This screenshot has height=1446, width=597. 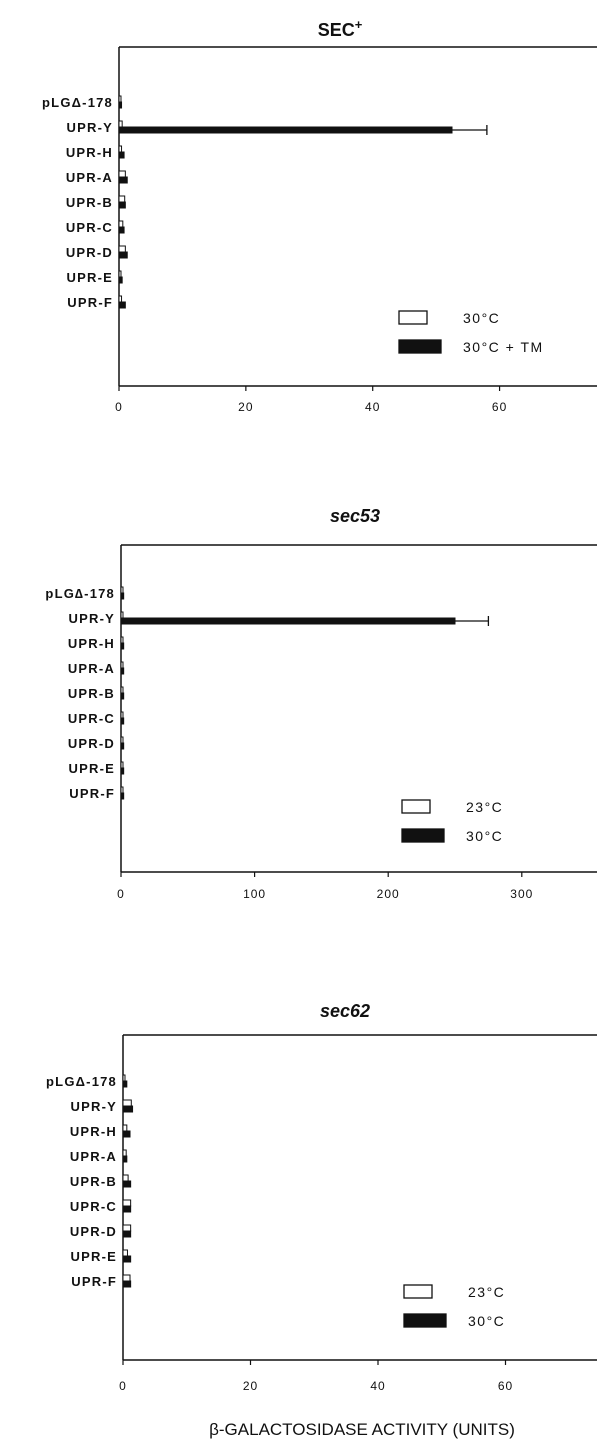 What do you see at coordinates (254, 894) in the screenshot?
I see `x-tick-label: 100` at bounding box center [254, 894].